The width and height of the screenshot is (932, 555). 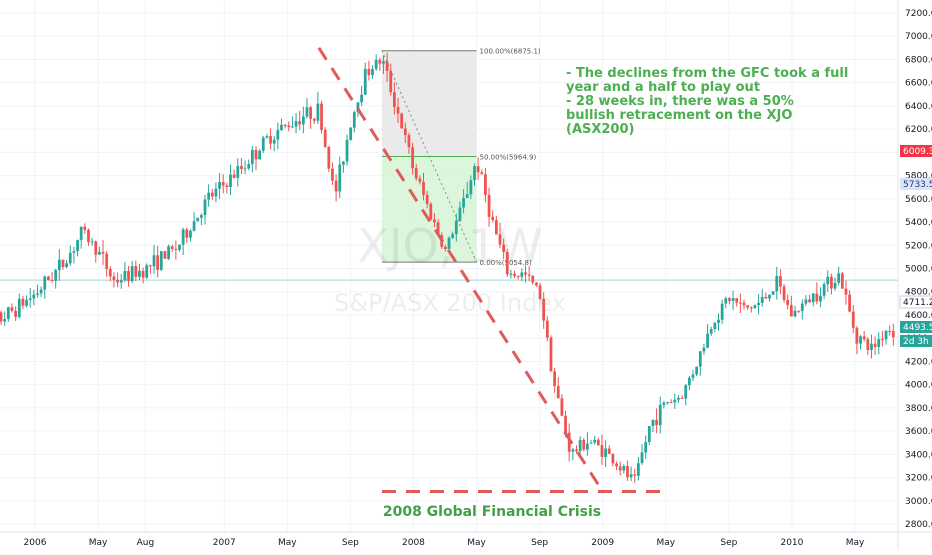 I want to click on y-tick-label-14: 5600.0, so click(x=918, y=200).